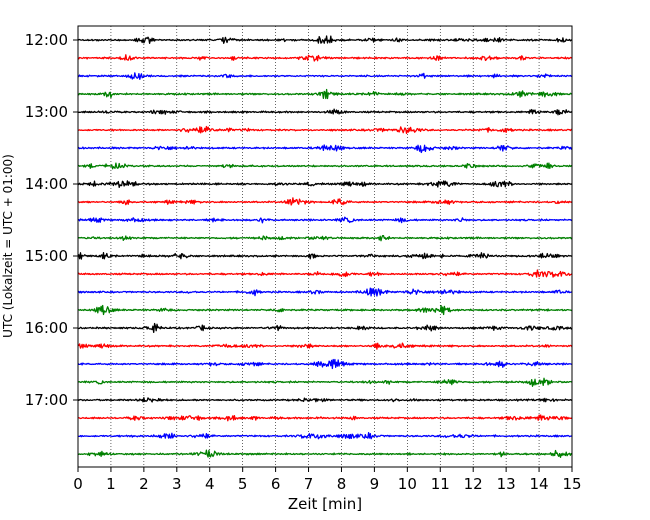  I want to click on x-axis-ticks: 0 1 2 3 4 5 6 7 8 9 10 11 12 13 14 15, so click(327, 480).